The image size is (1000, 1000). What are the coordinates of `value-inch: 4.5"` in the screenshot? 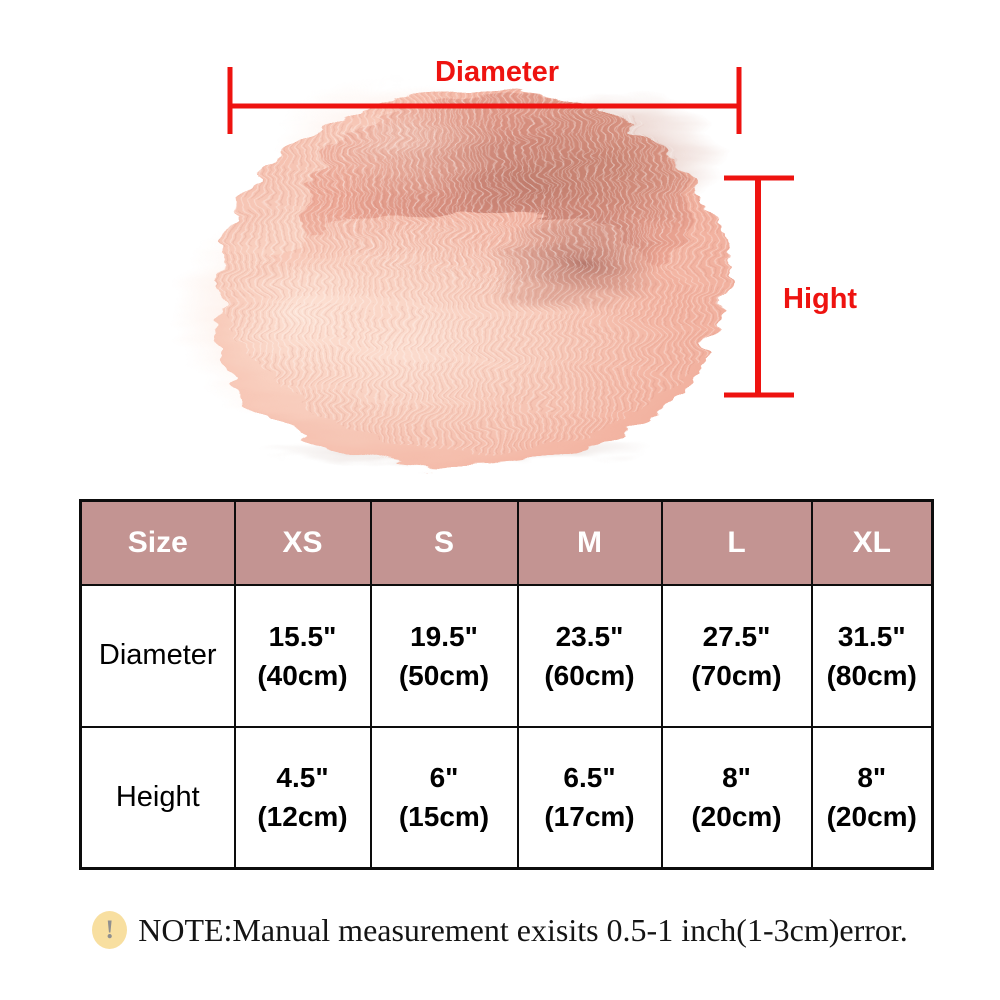 It's located at (302, 778).